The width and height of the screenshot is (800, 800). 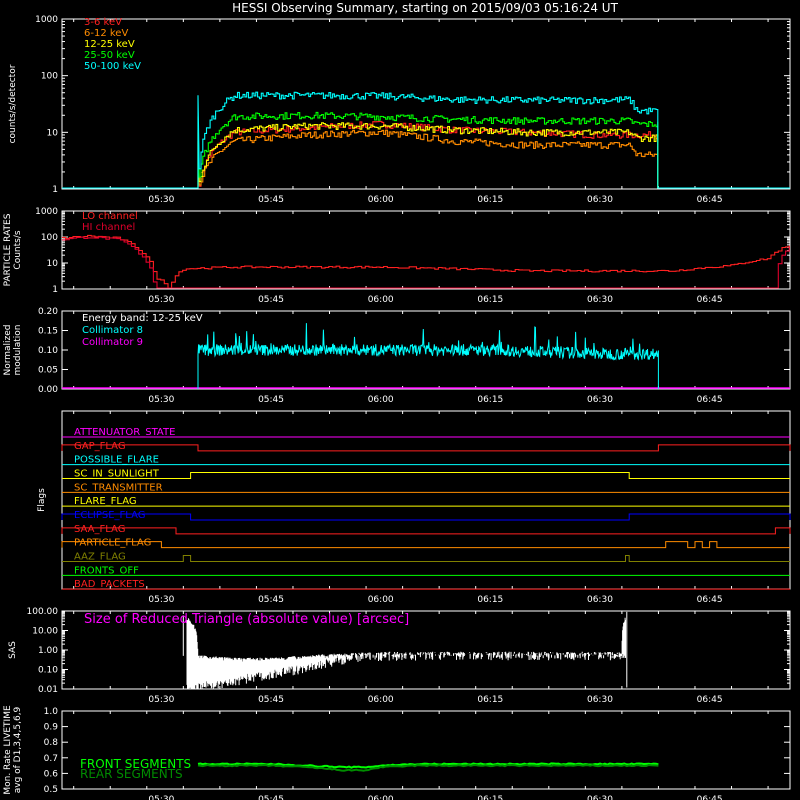 I want to click on y-tick-label: 0.01, so click(x=48, y=690).